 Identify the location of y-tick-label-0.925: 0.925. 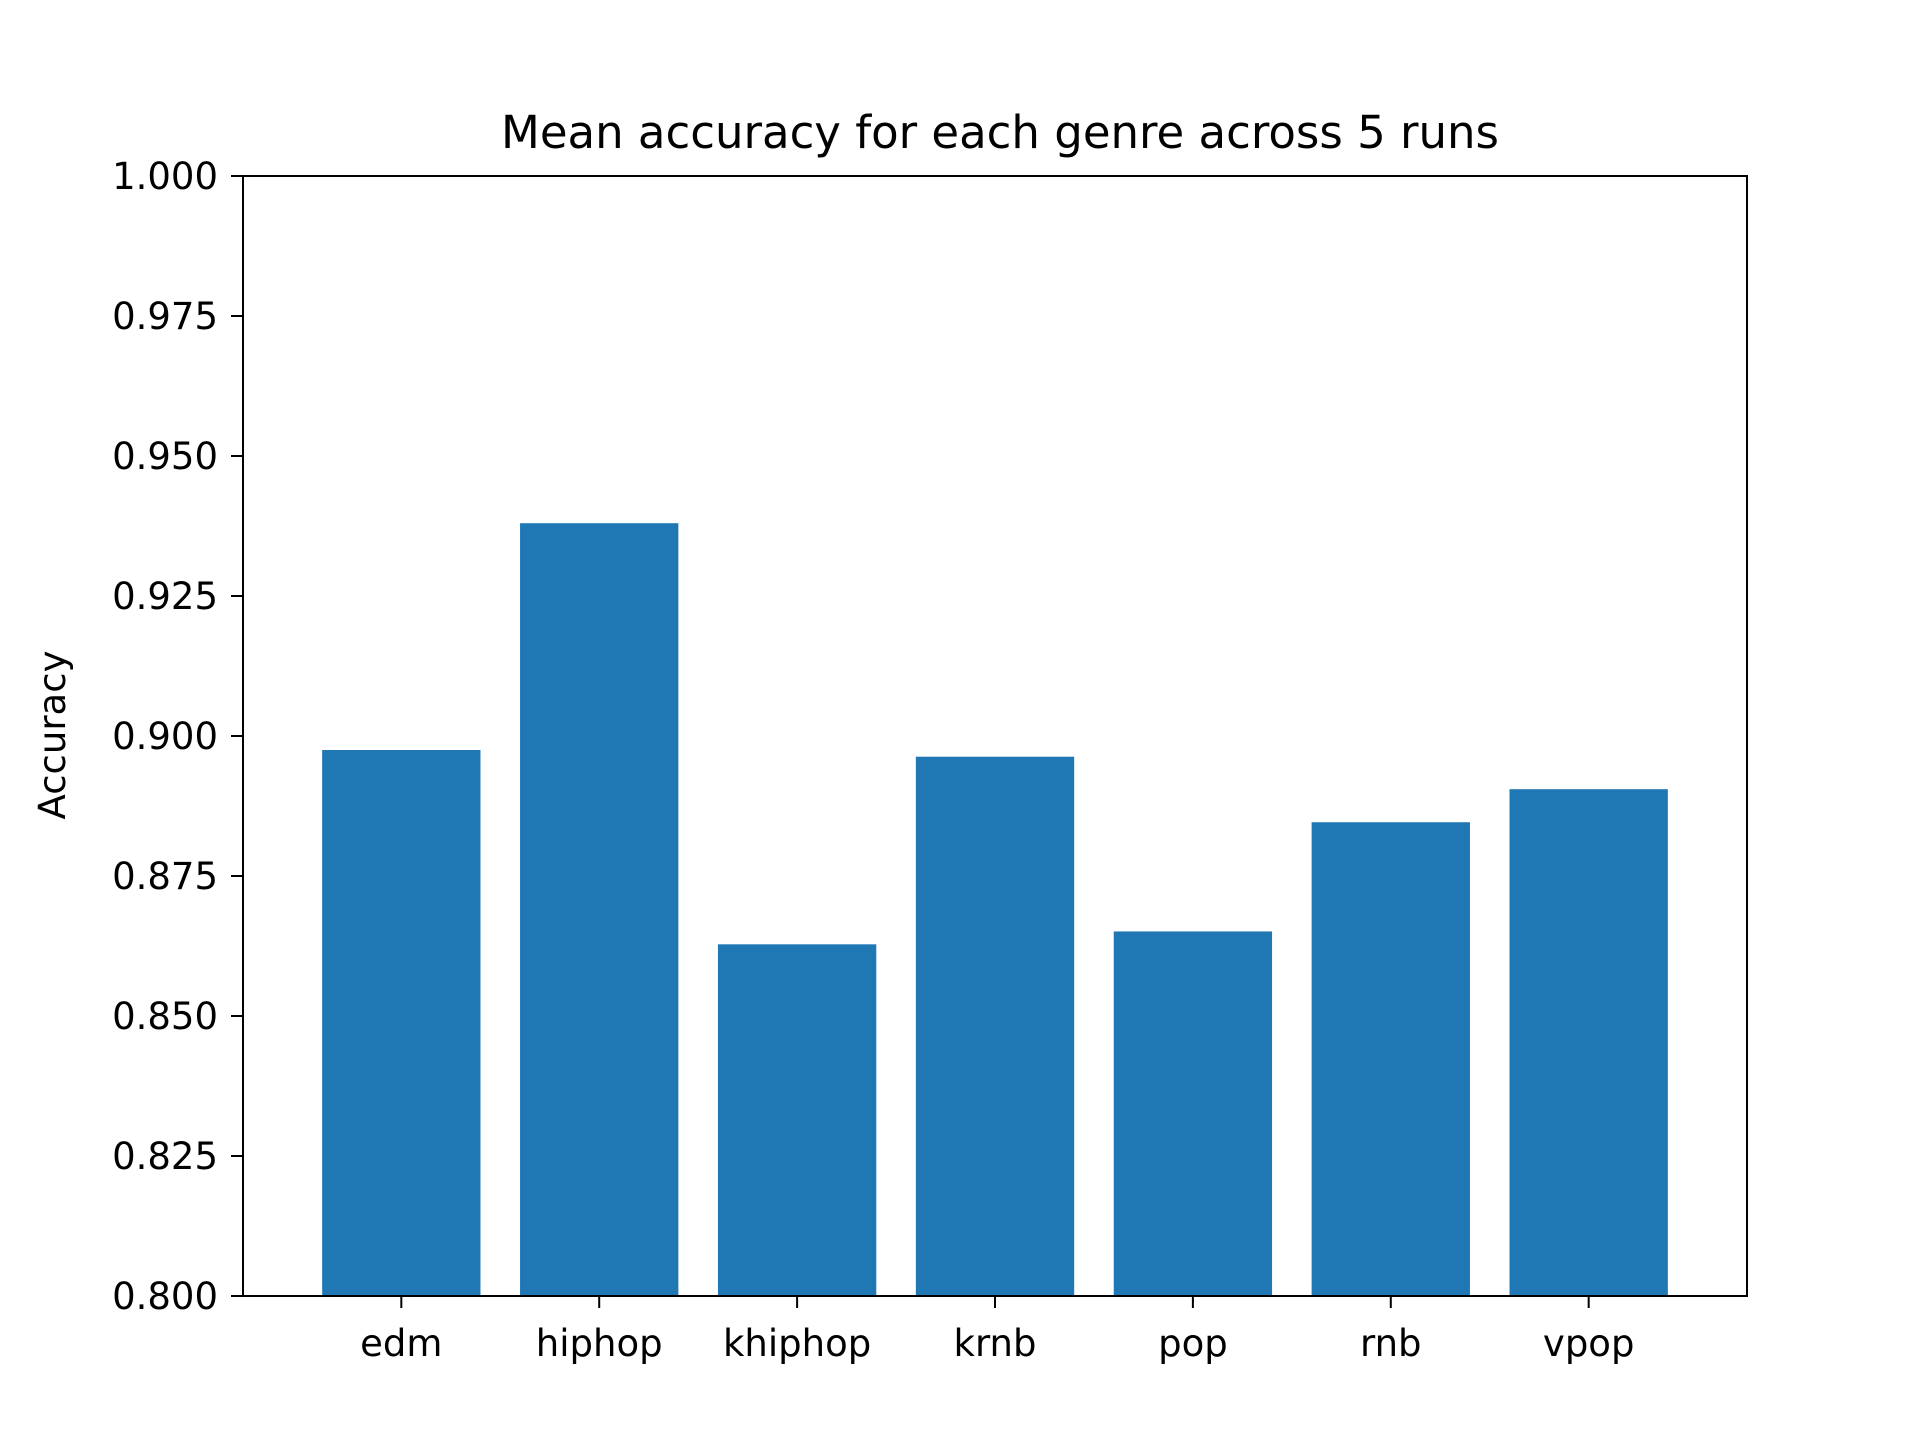
(165, 596).